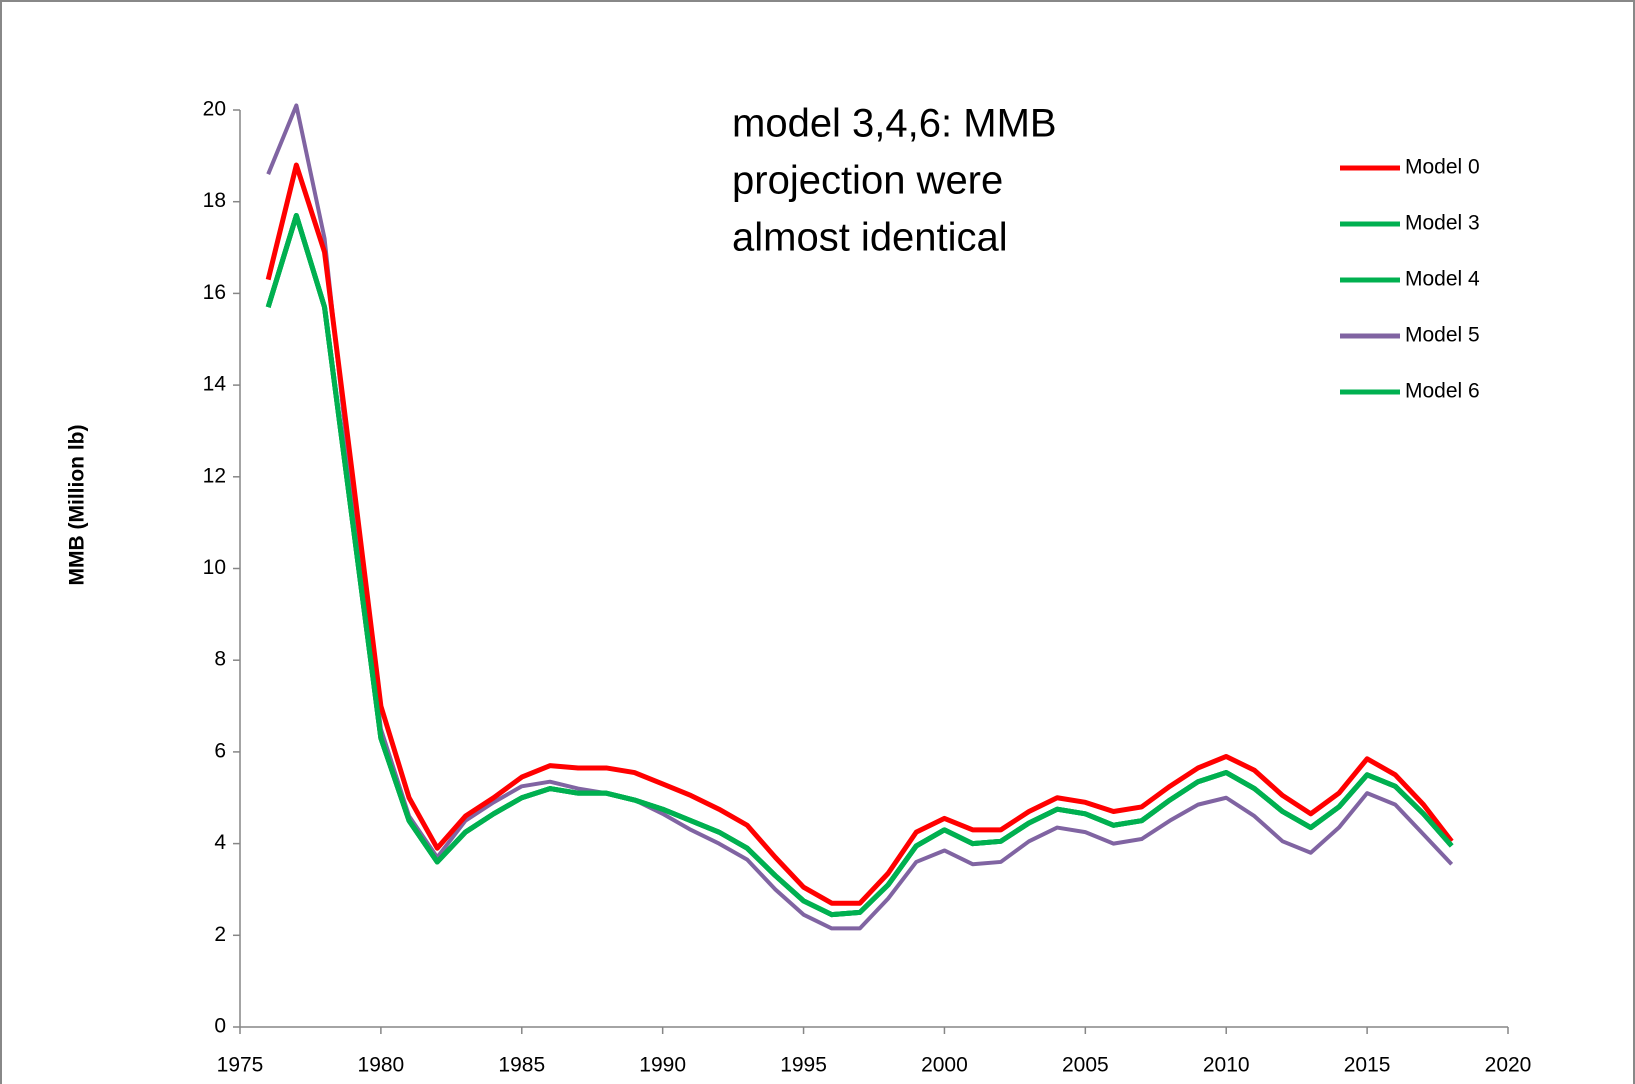 The width and height of the screenshot is (1635, 1084). What do you see at coordinates (1226, 1065) in the screenshot?
I see `x-tick-label: 2010` at bounding box center [1226, 1065].